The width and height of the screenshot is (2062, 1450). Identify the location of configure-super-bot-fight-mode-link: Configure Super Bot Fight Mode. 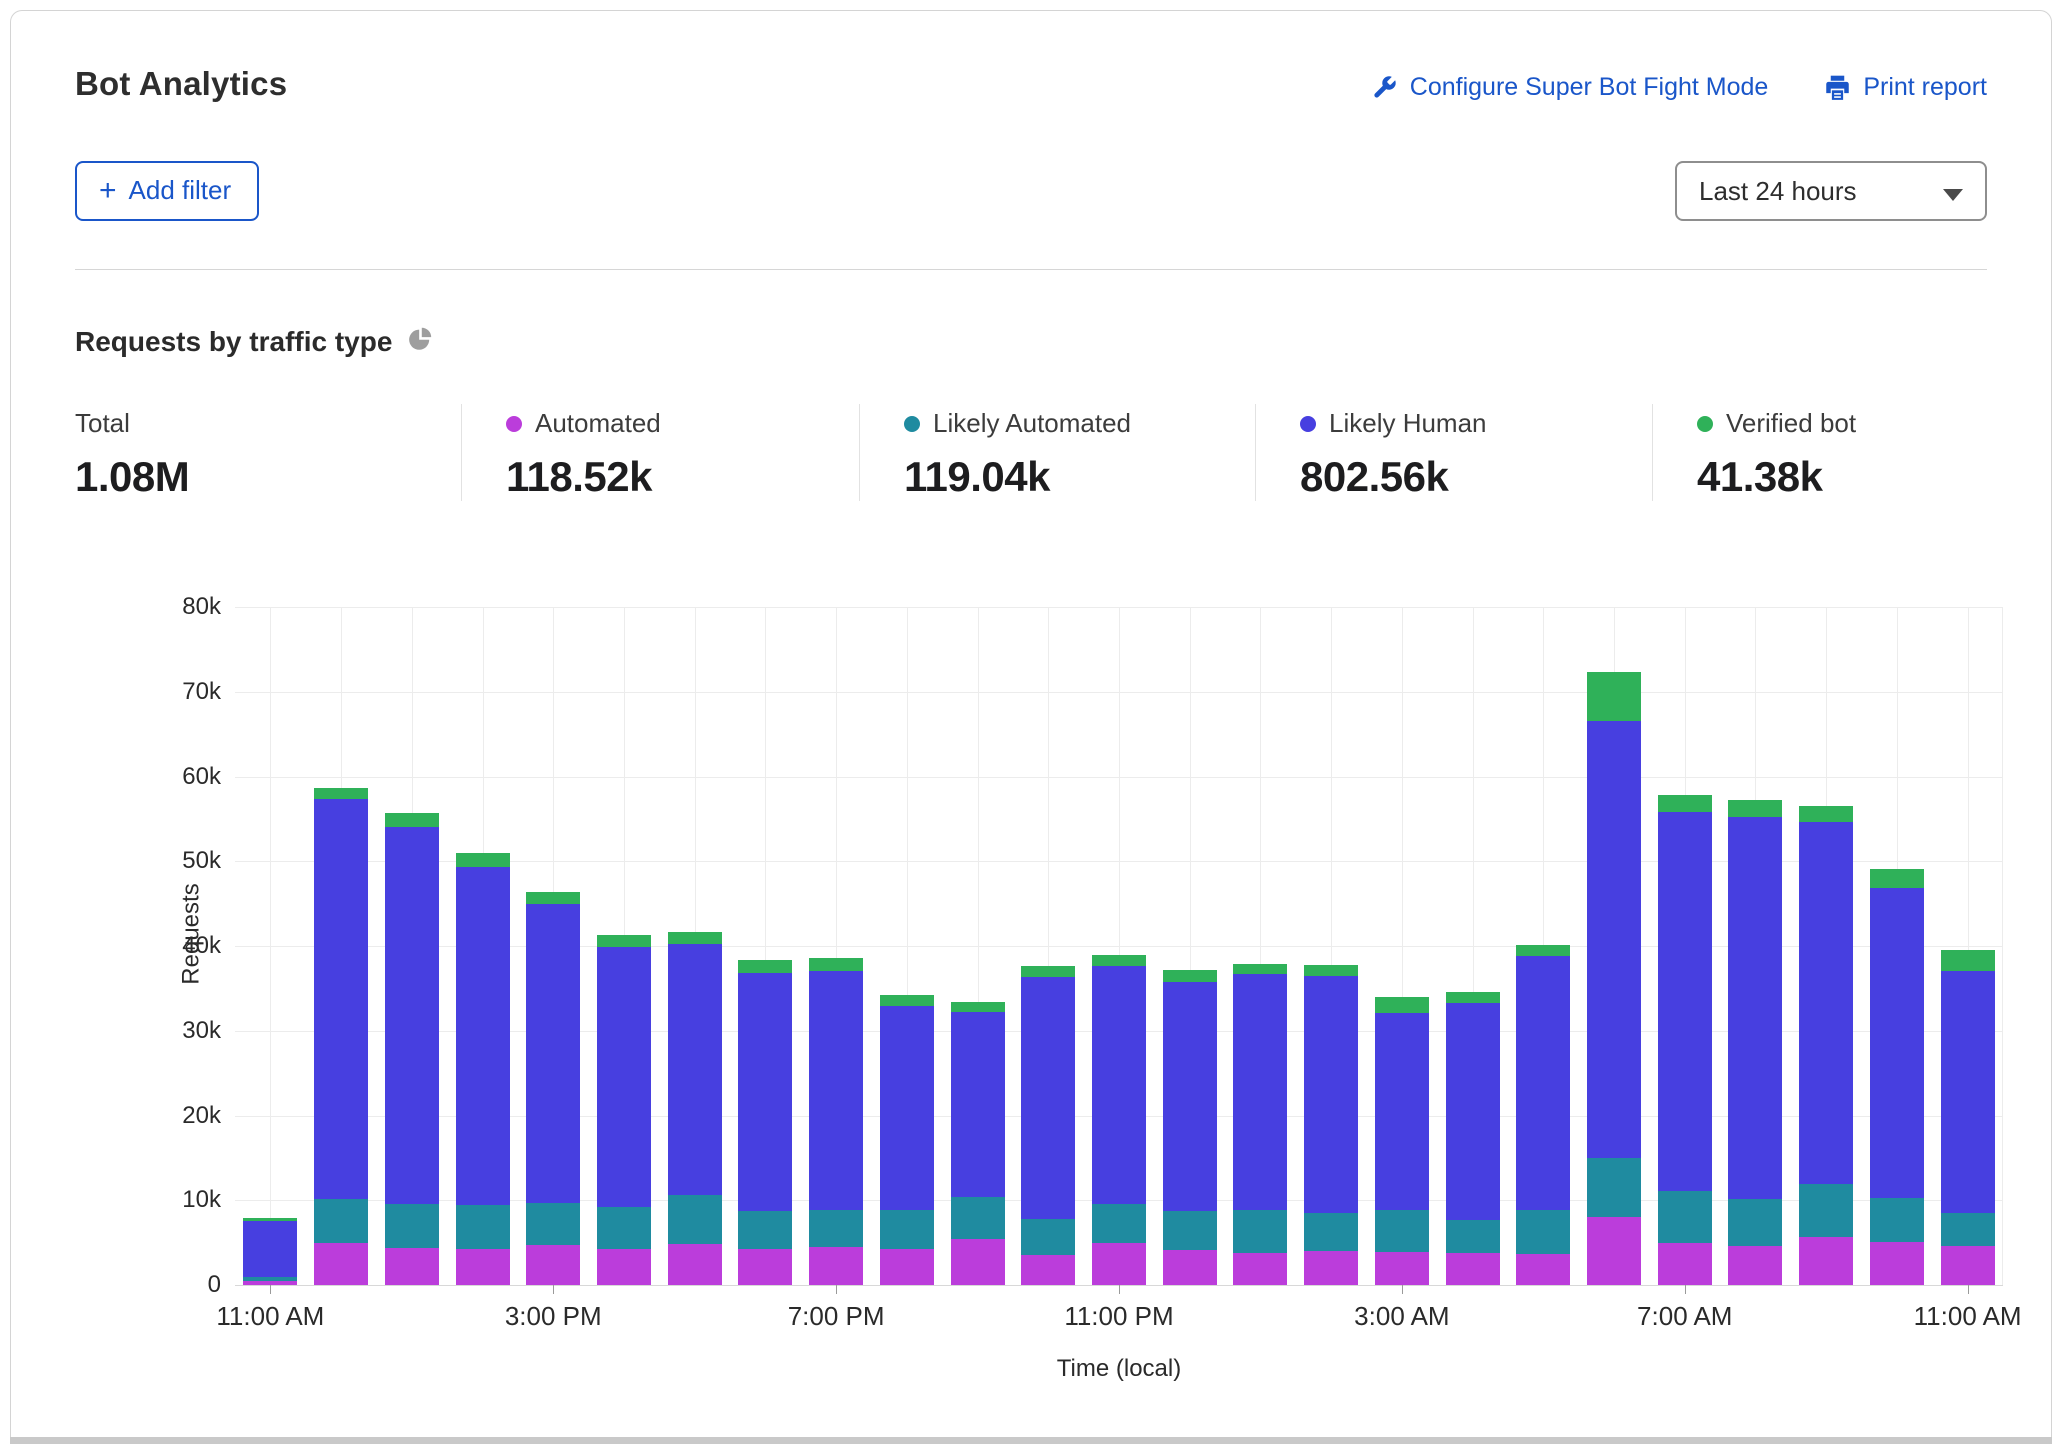
(1569, 87).